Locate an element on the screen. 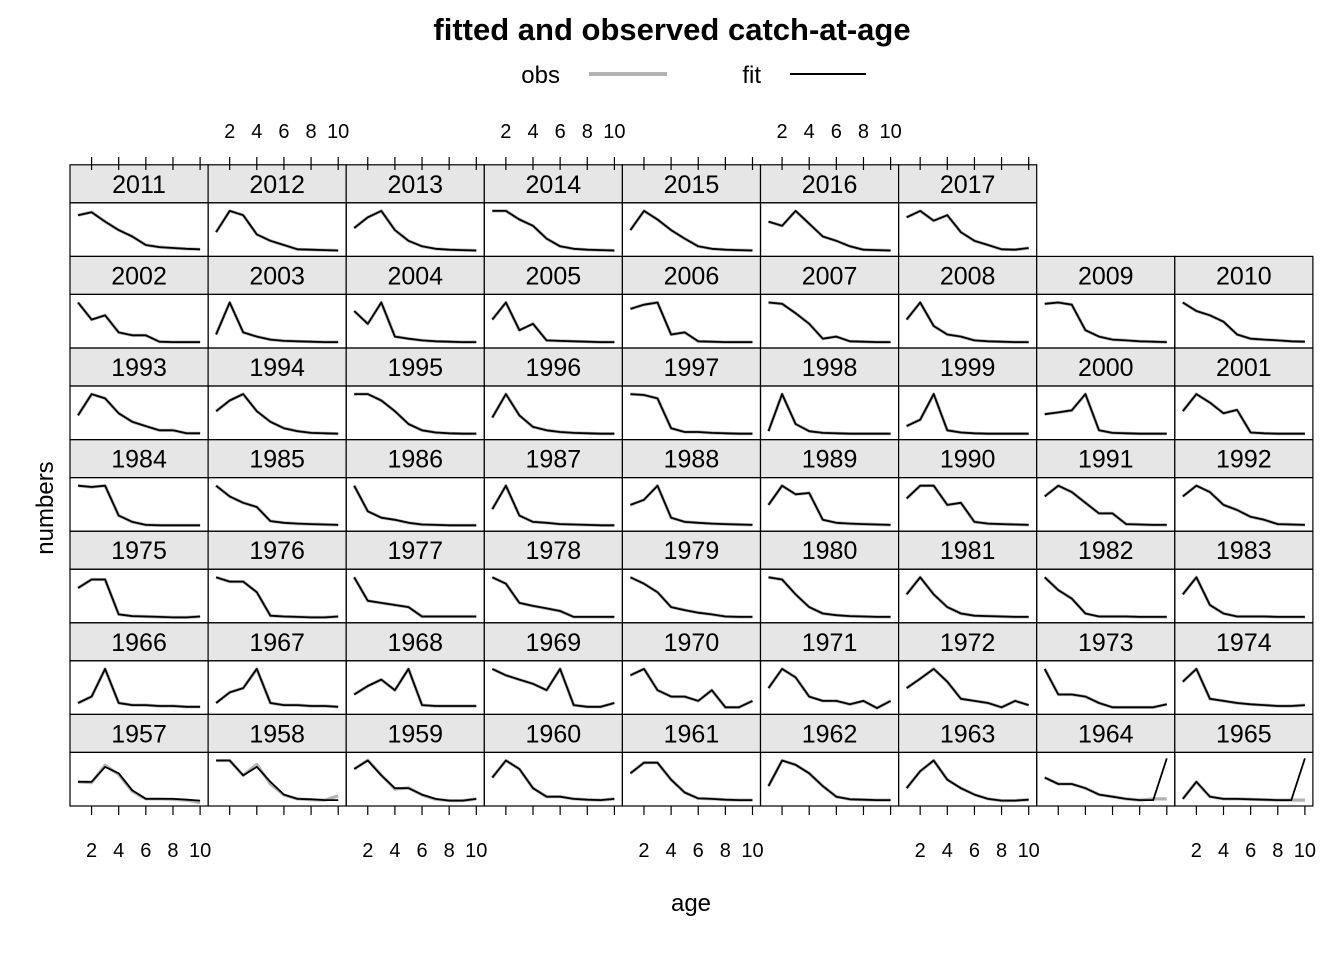 This screenshot has width=1344, height=960. legend-label-fit: fit is located at coordinates (751, 75).